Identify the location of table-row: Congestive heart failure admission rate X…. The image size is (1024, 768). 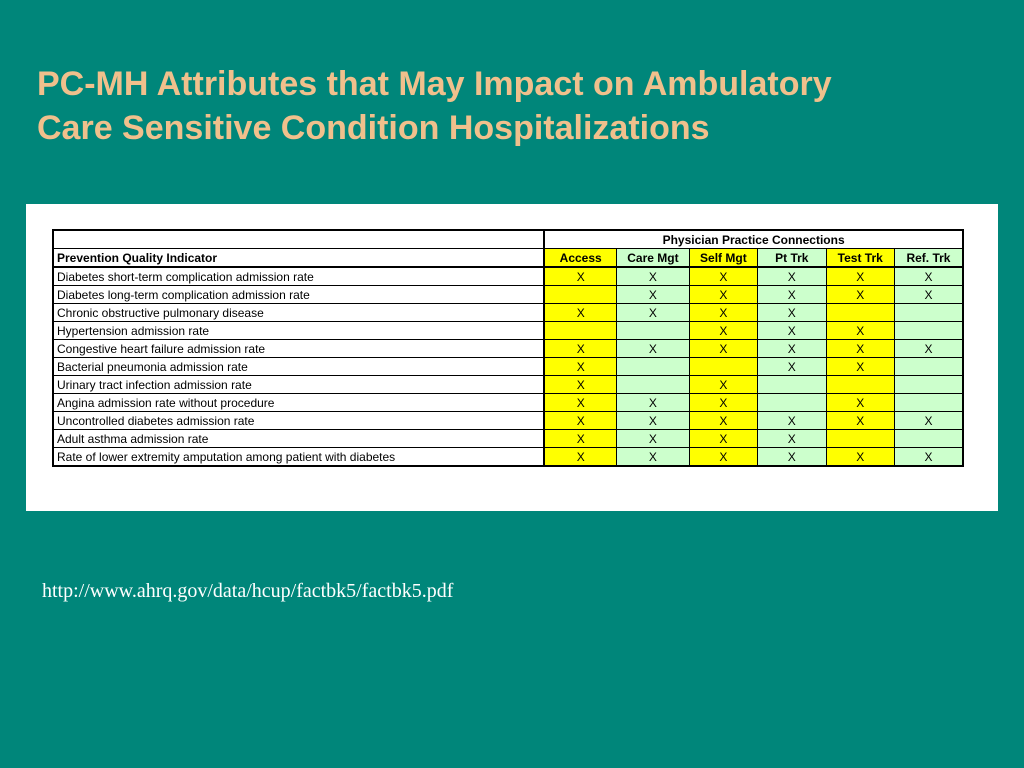
(507, 348).